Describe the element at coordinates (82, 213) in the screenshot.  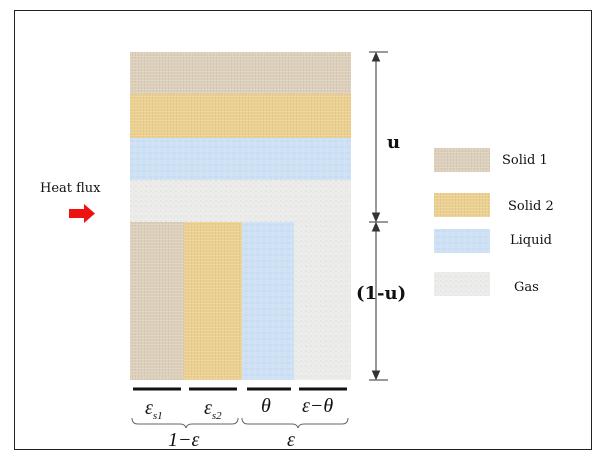
I see `heat-flux-arrow-icon` at that location.